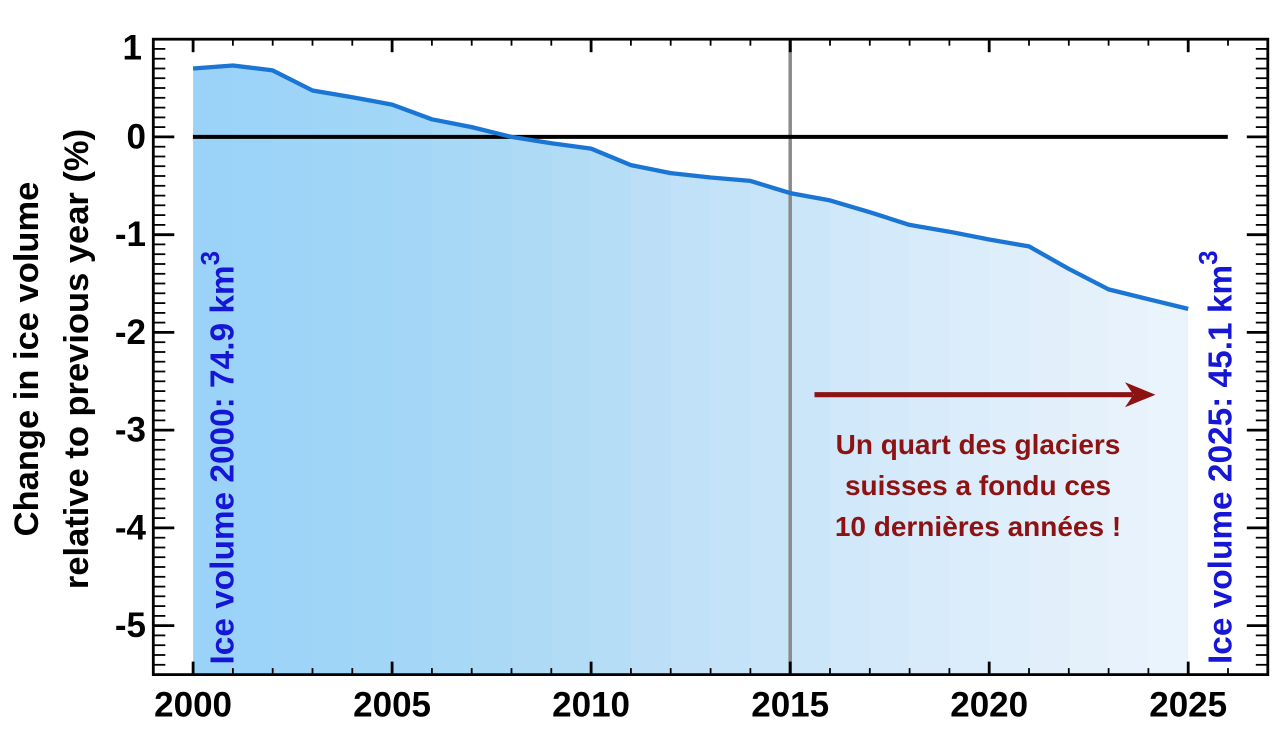  Describe the element at coordinates (130, 625) in the screenshot. I see `svg-text: -5` at that location.